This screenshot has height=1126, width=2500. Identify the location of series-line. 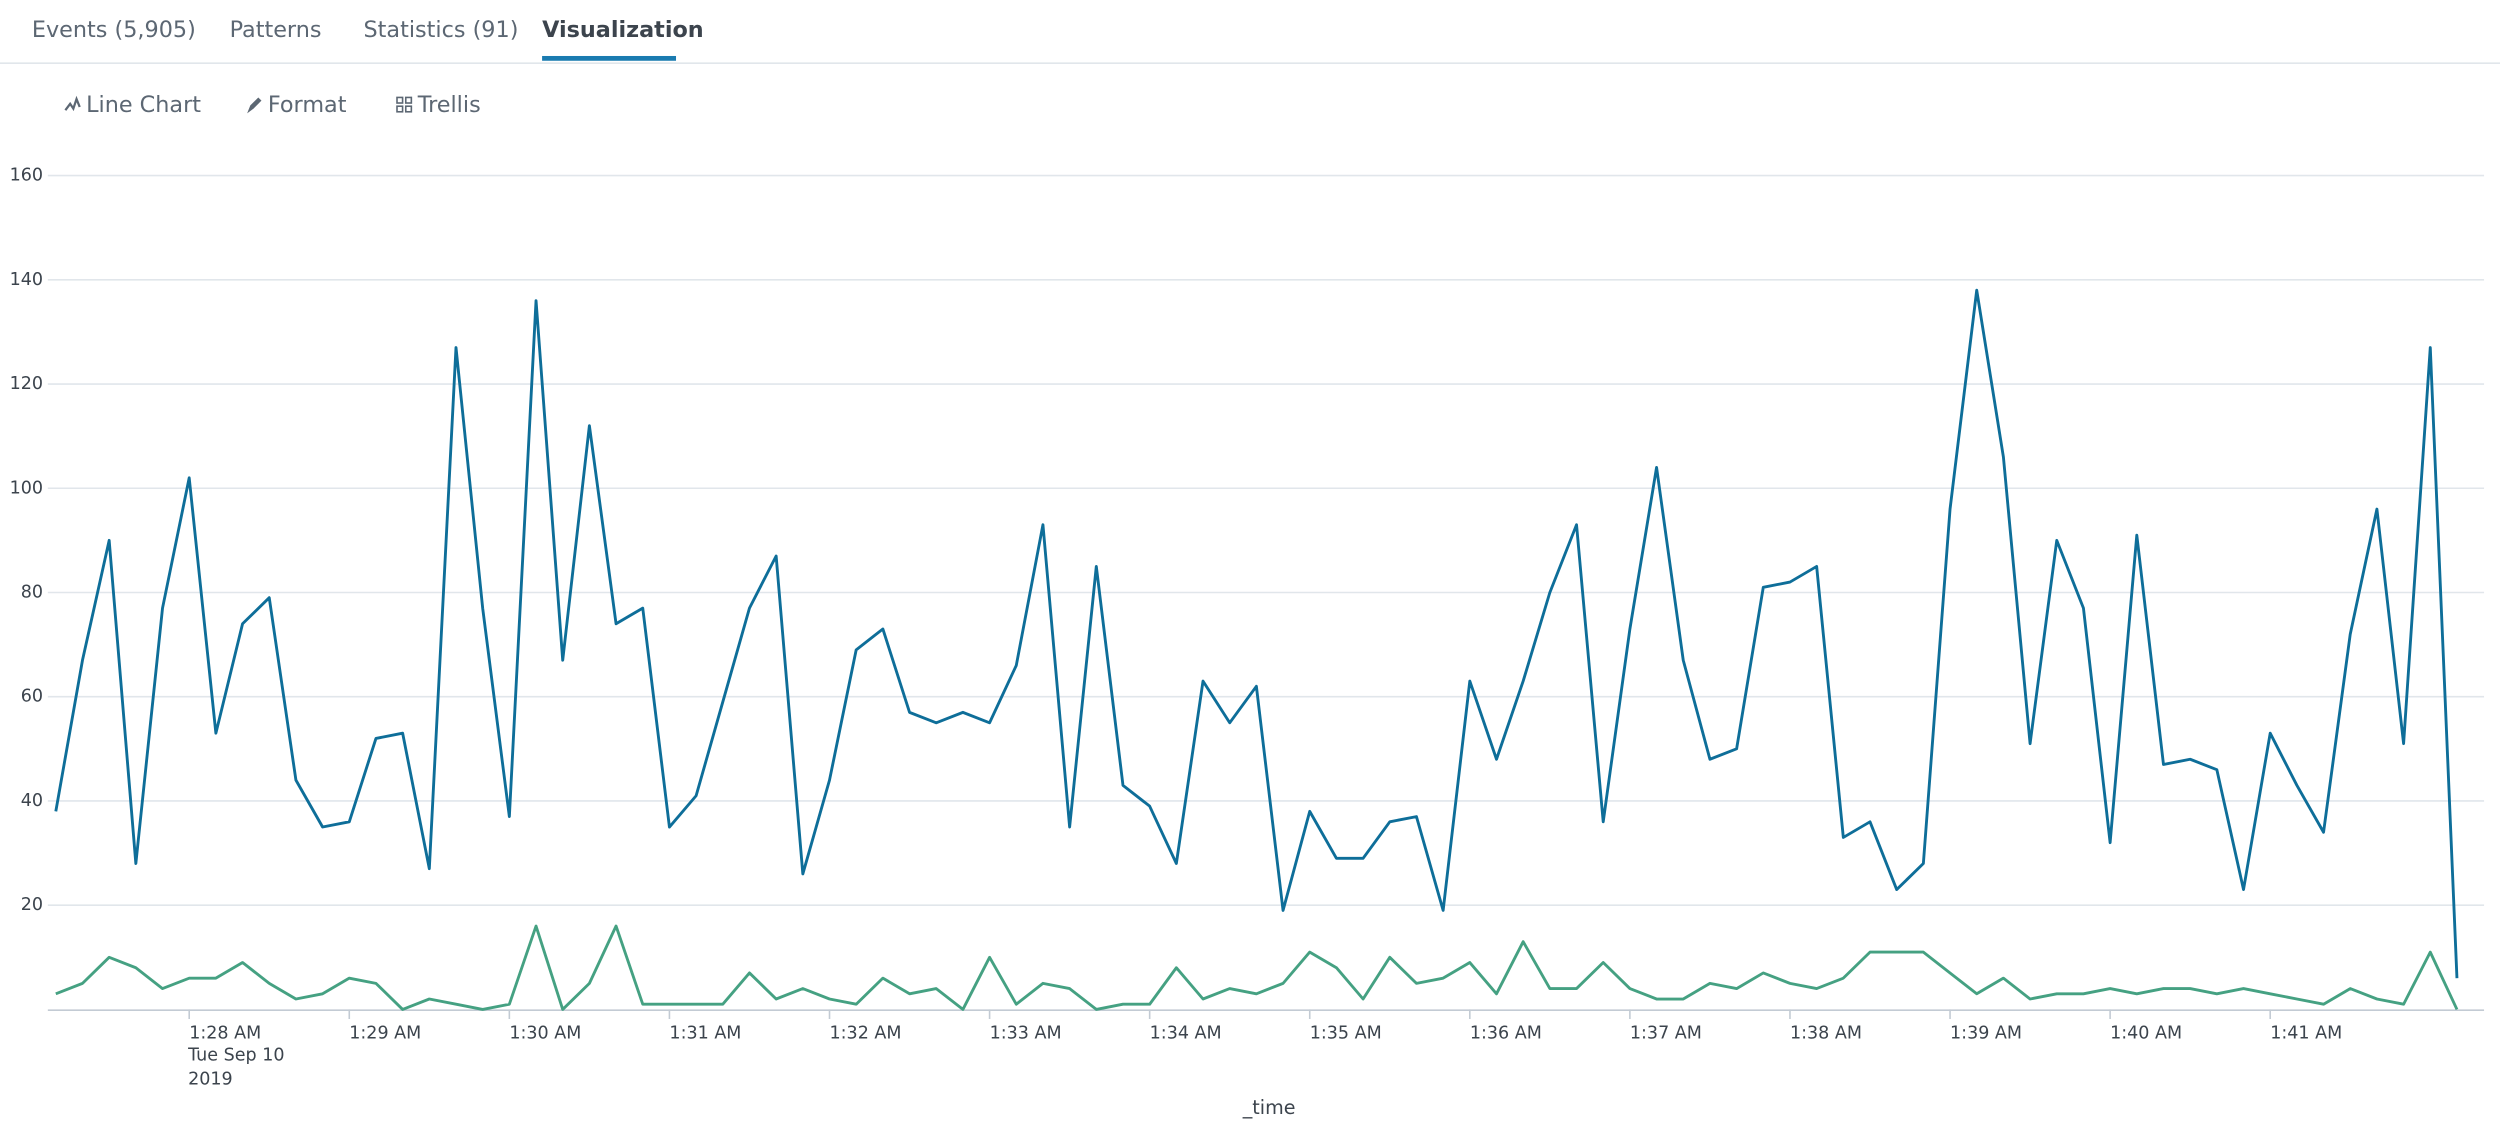
(1257, 967).